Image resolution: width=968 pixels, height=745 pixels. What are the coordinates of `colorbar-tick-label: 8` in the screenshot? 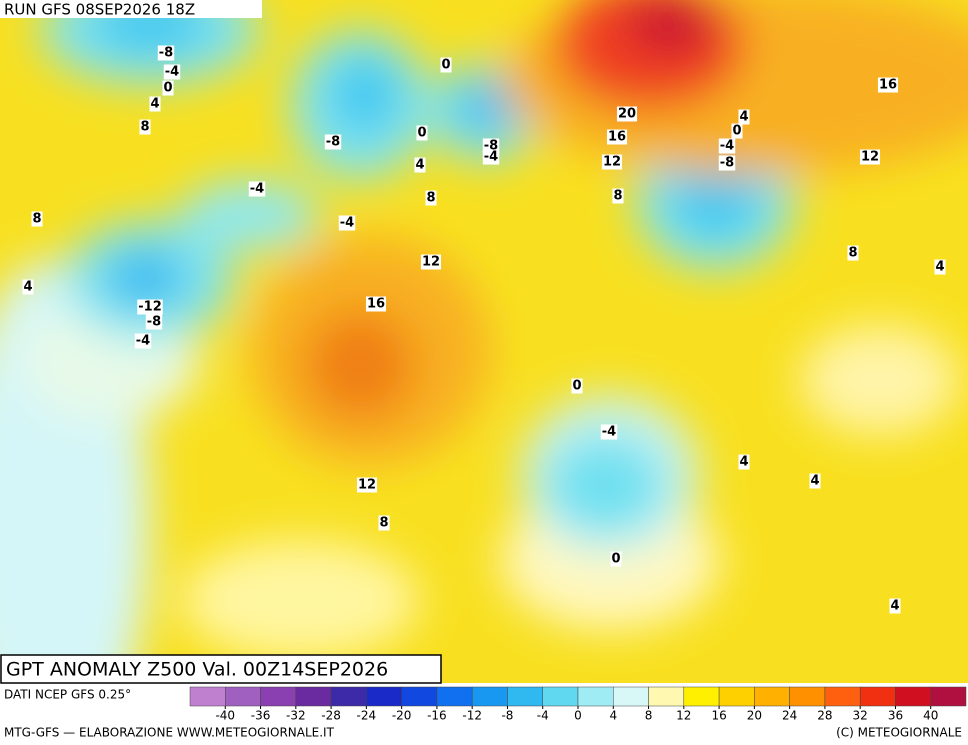 It's located at (649, 716).